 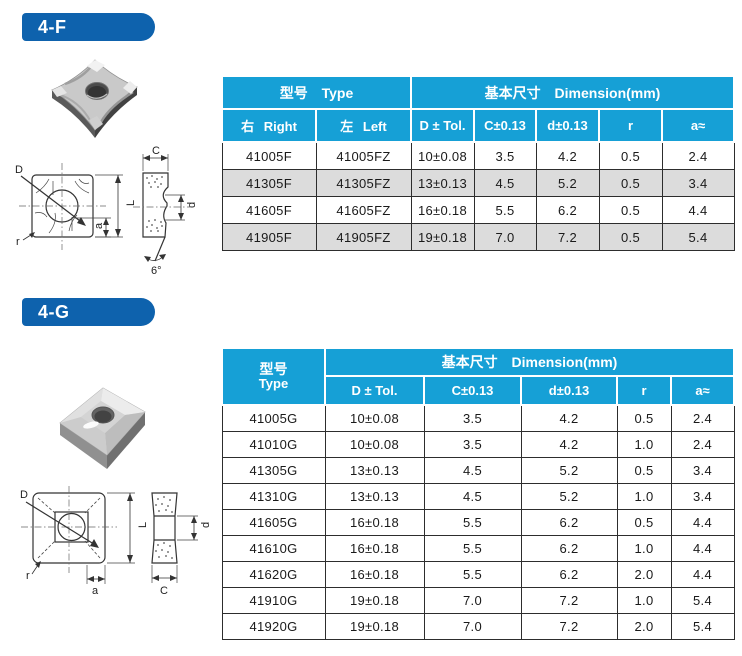 I want to click on header-type-zh: 型号, so click(x=273, y=368).